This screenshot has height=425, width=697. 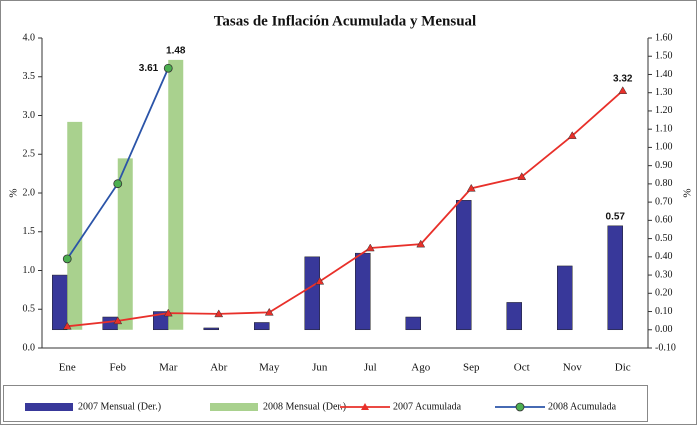 What do you see at coordinates (664, 92) in the screenshot?
I see `y2-tick-label: 1.30` at bounding box center [664, 92].